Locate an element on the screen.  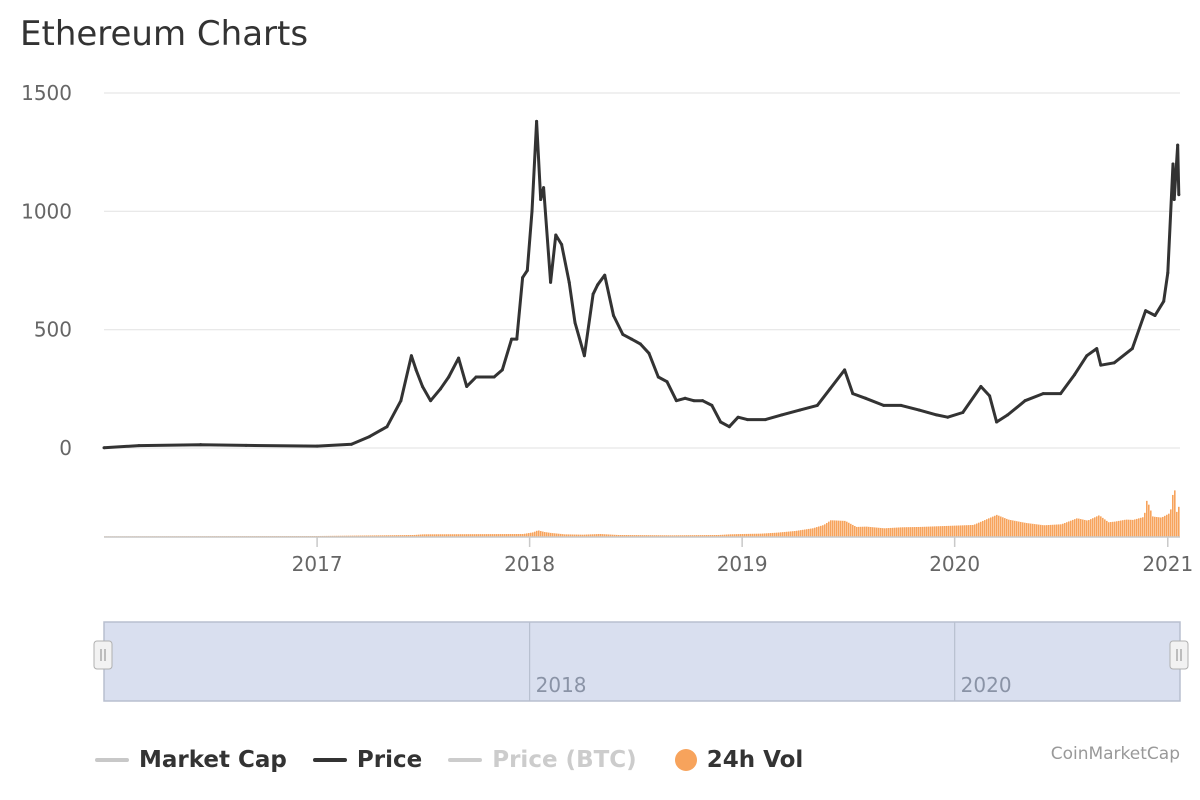
navigator-left-handle is located at coordinates (103, 655).